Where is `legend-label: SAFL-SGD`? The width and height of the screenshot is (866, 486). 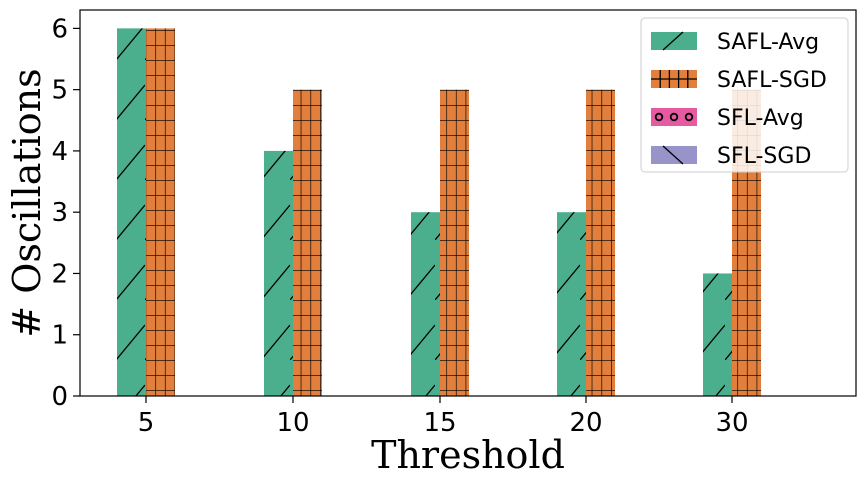 legend-label: SAFL-SGD is located at coordinates (772, 80).